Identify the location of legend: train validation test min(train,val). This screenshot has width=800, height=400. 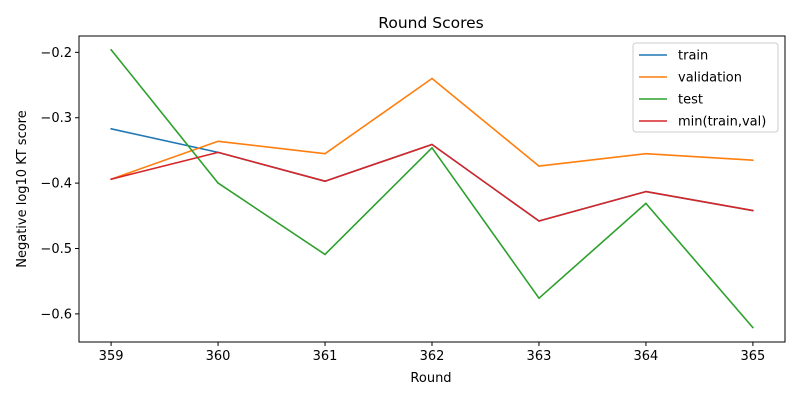
(705, 87).